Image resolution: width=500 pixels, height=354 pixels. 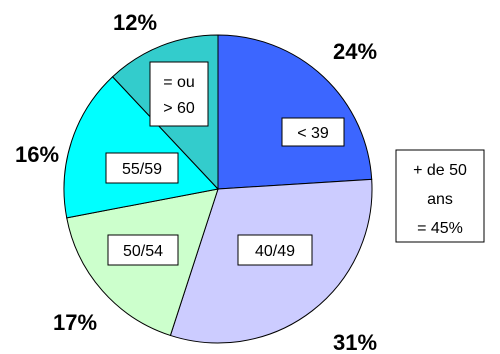 What do you see at coordinates (179, 82) in the screenshot?
I see `category-label: = ou` at bounding box center [179, 82].